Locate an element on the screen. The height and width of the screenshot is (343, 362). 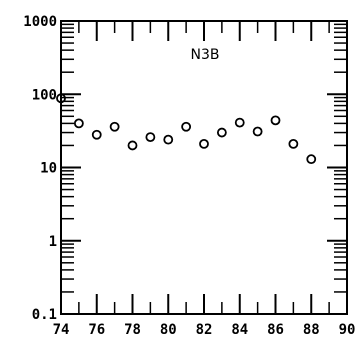
x-tick-label: 76 is located at coordinates (96, 330).